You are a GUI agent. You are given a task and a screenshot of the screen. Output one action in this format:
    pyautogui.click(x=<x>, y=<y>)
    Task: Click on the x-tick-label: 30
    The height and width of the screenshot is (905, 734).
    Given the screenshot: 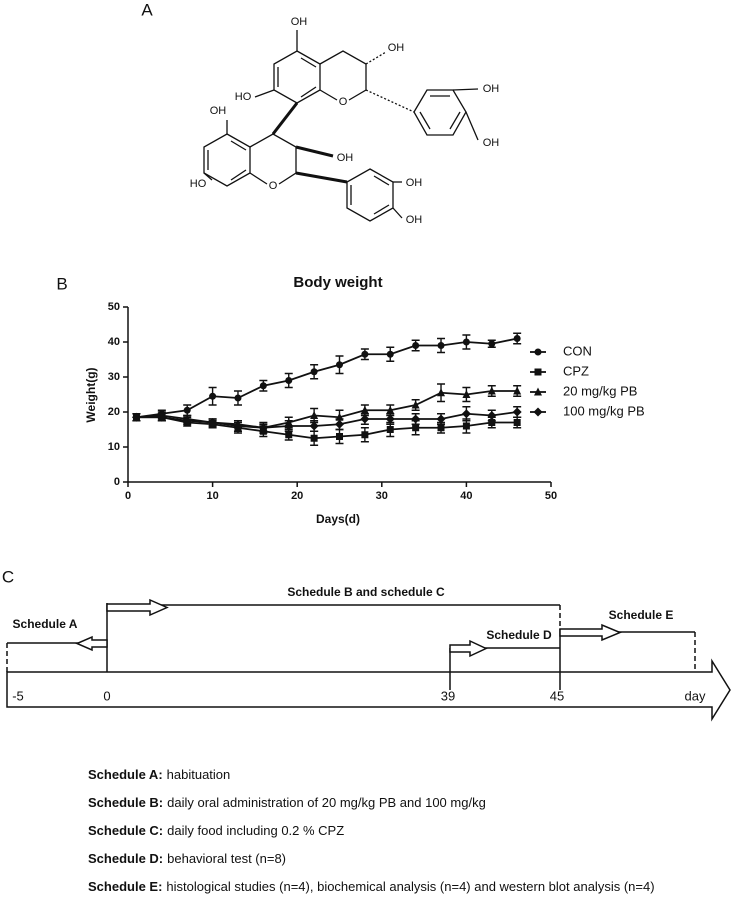 What is the action you would take?
    pyautogui.click(x=382, y=496)
    